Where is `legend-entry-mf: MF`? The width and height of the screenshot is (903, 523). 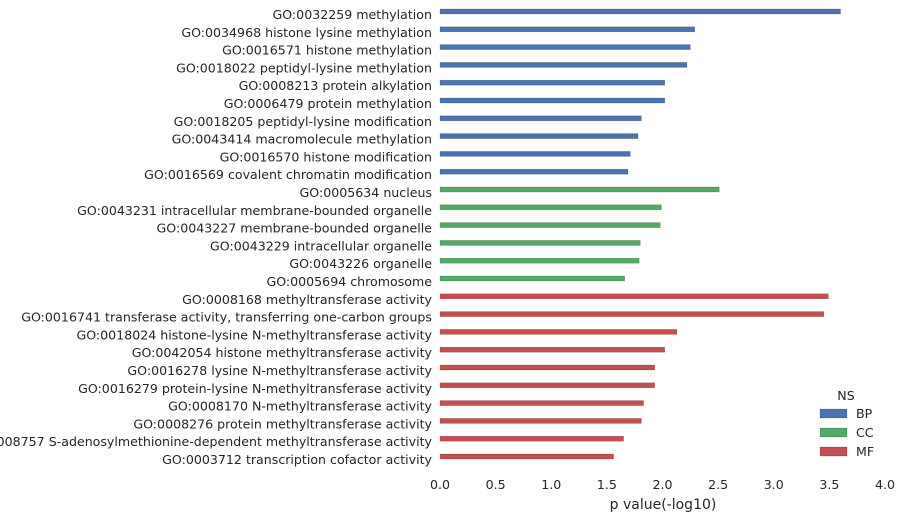
legend-entry-mf: MF is located at coordinates (865, 451).